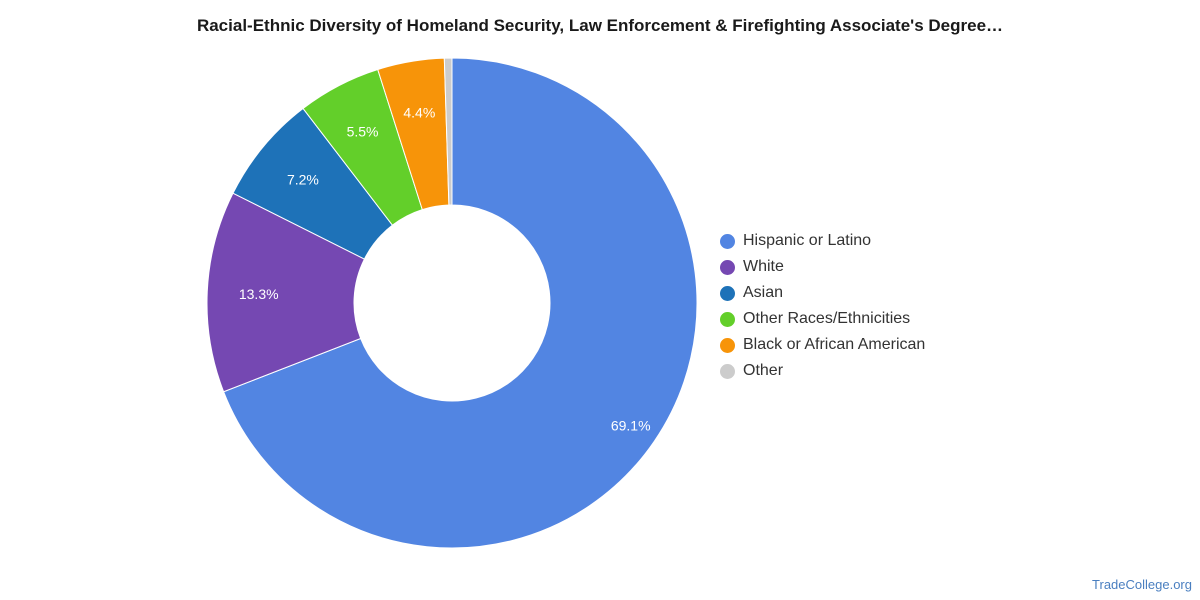 This screenshot has height=600, width=1200. Describe the element at coordinates (827, 318) in the screenshot. I see `legend-label: Other Races/Ethnicities` at that location.